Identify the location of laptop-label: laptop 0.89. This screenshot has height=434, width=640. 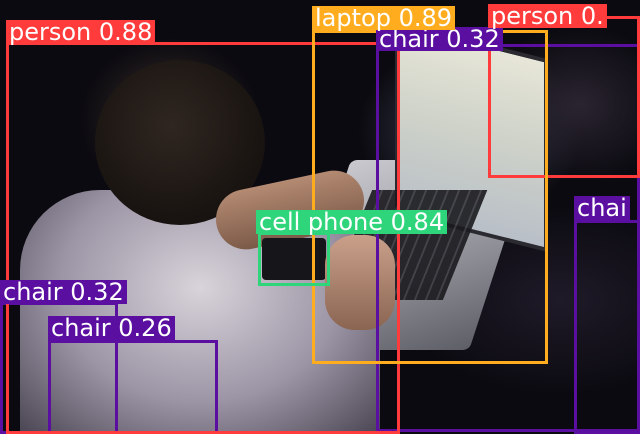
(384, 18).